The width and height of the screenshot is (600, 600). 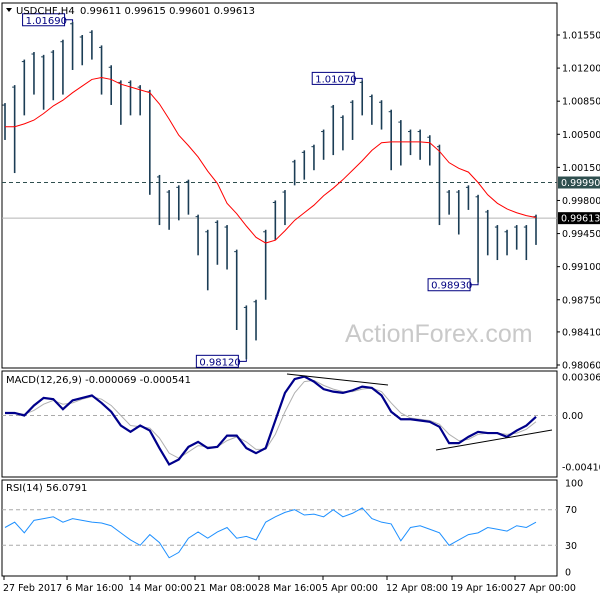 What do you see at coordinates (482, 588) in the screenshot?
I see `time-axis-label: 19 Apr 16:00` at bounding box center [482, 588].